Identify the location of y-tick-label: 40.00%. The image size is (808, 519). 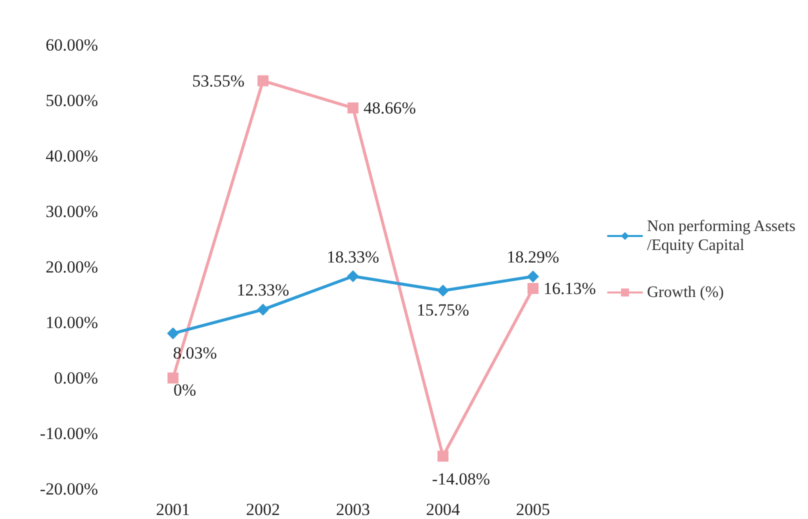
(72, 156).